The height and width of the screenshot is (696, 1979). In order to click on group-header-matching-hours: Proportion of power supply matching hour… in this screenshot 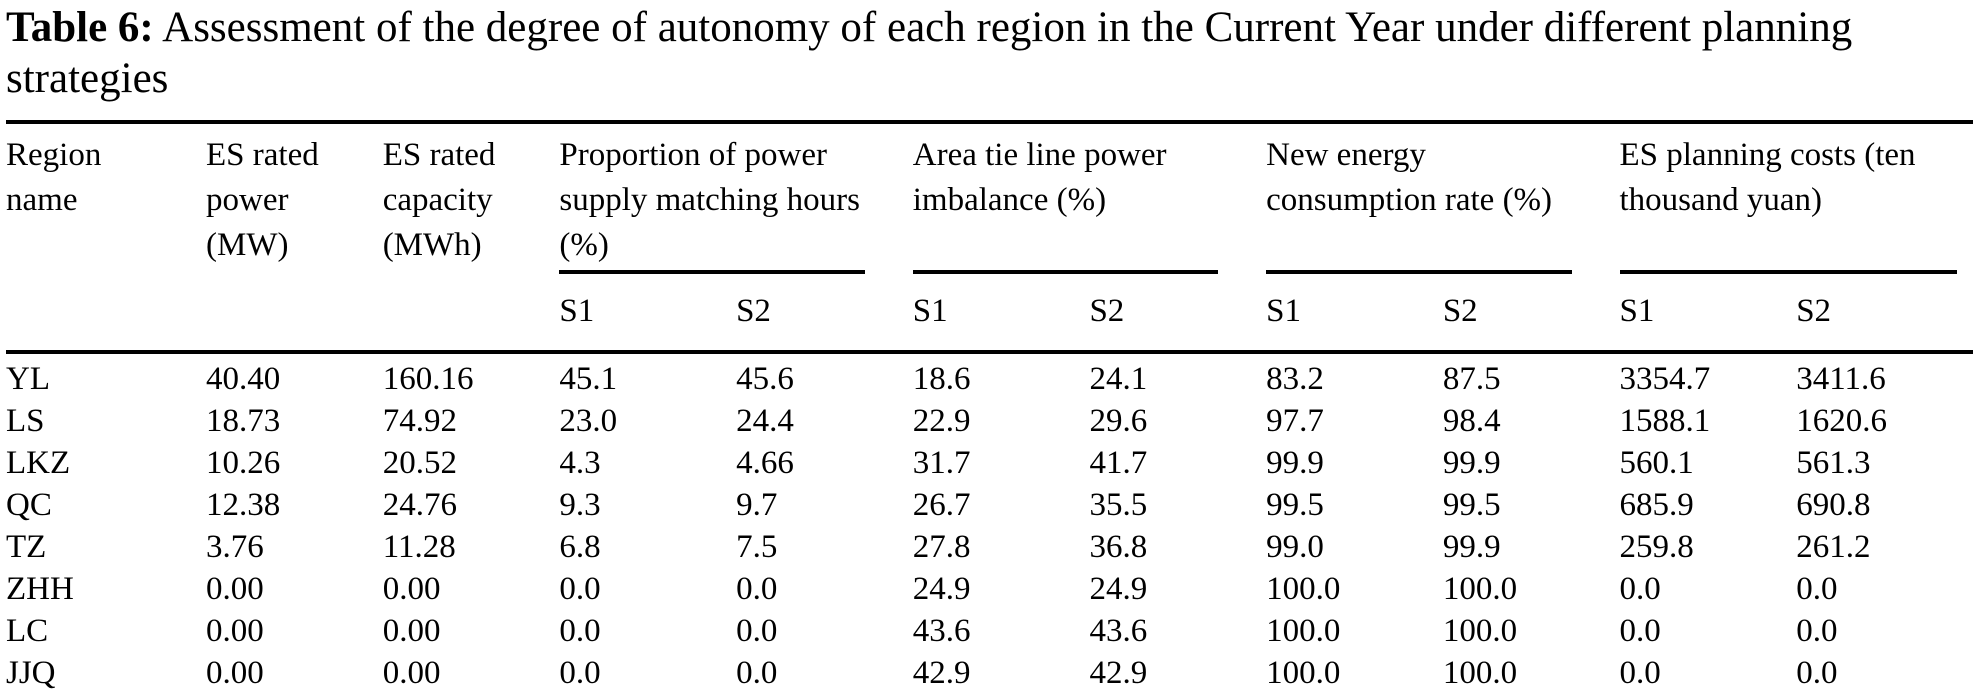, I will do `click(710, 200)`.